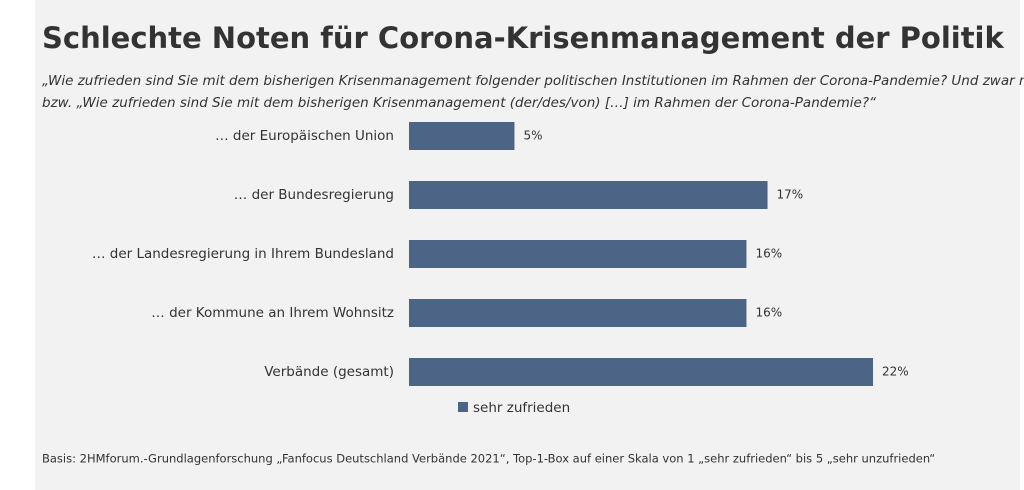  I want to click on category-label: Verbände (gesamt), so click(329, 372).